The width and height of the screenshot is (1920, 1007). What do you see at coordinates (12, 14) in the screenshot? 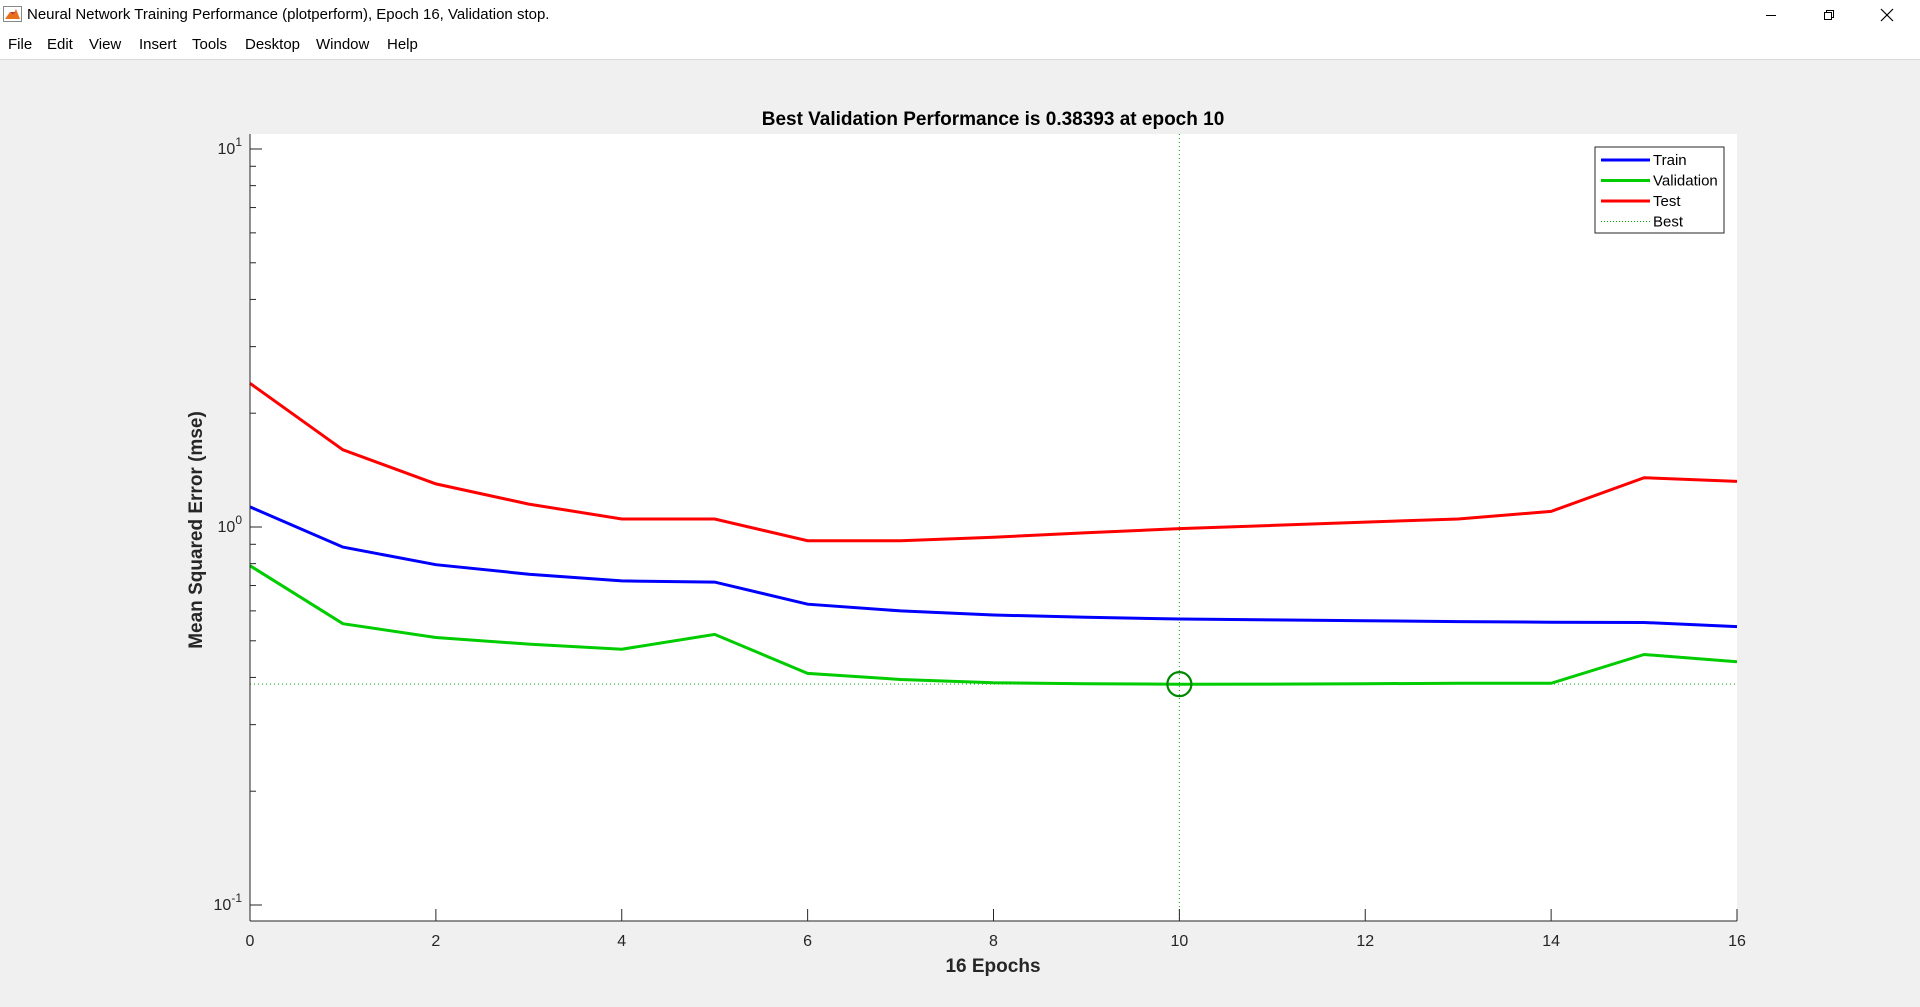
I see `matlab-icon` at bounding box center [12, 14].